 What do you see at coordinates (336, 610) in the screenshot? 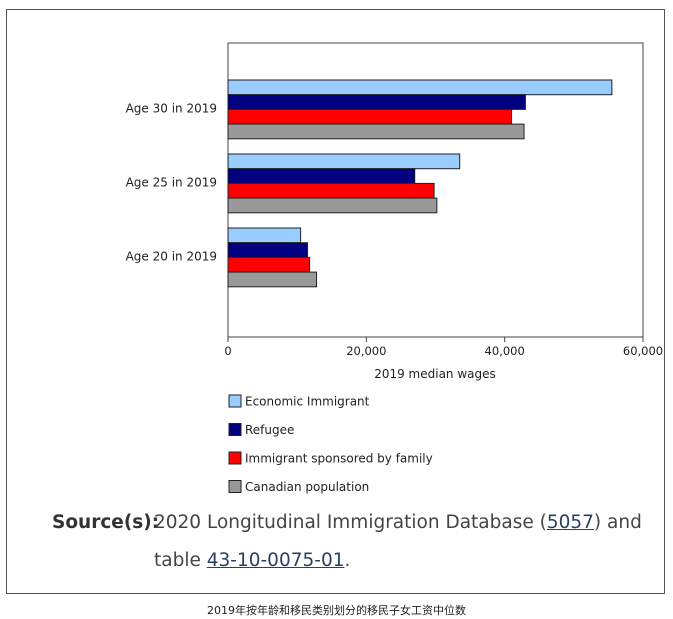
I see `chart-caption: 2019年按年龄和移民类别划分的移民子女工资中位数` at bounding box center [336, 610].